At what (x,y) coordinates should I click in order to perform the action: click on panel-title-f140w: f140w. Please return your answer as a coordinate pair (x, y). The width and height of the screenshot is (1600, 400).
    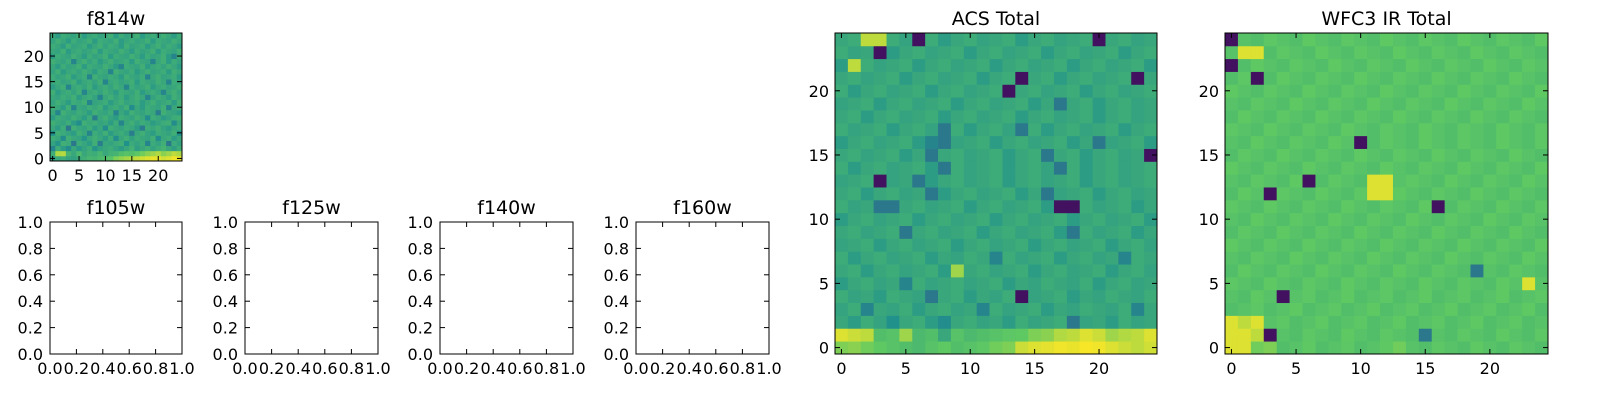
    Looking at the image, I should click on (506, 208).